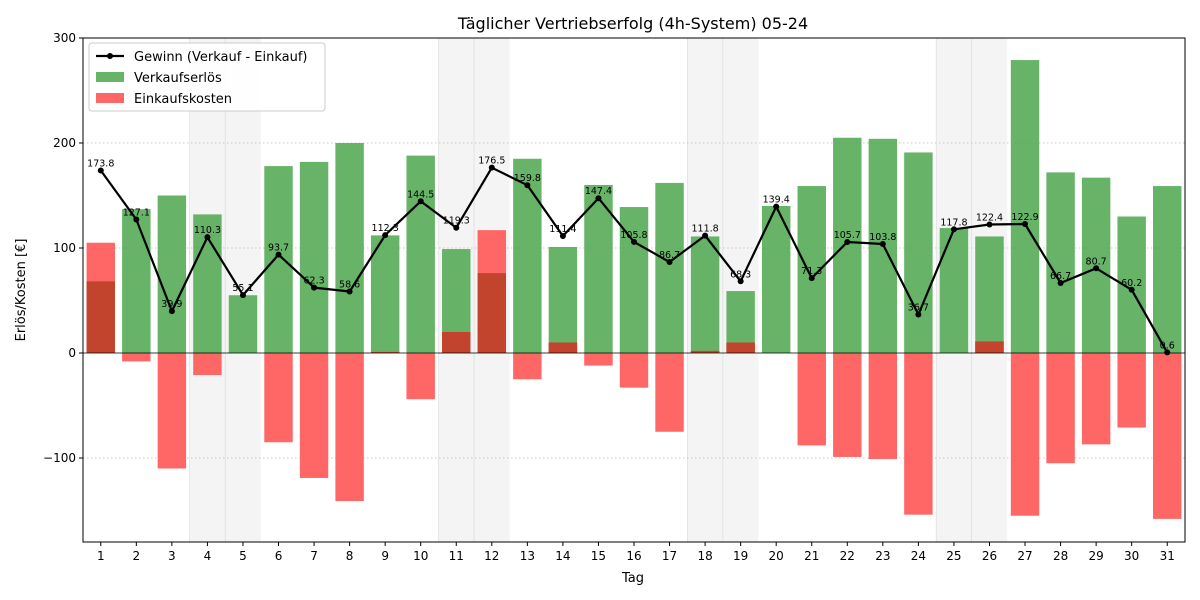  Describe the element at coordinates (279, 556) in the screenshot. I see `x-tick-label-6: 6` at that location.